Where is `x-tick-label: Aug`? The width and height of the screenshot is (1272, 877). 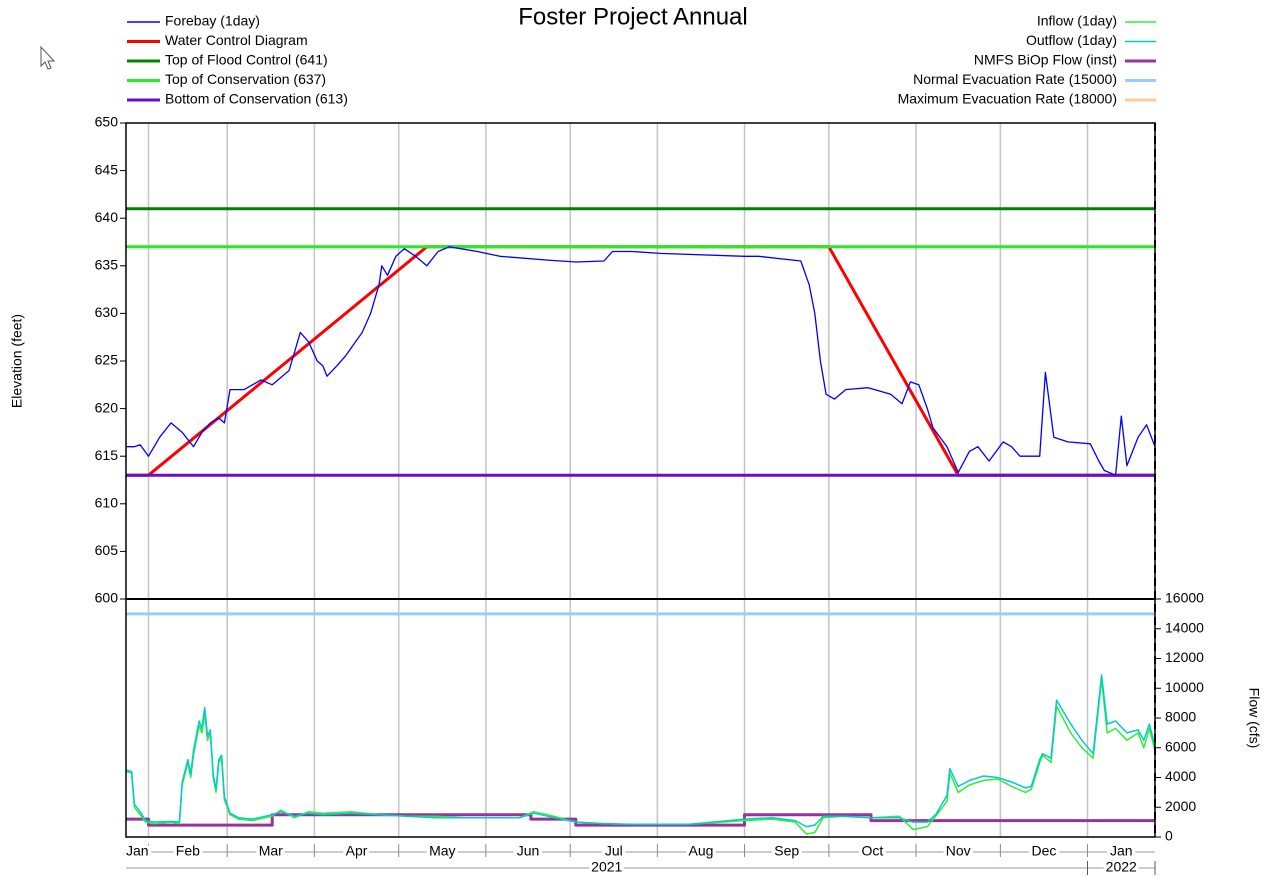 x-tick-label: Aug is located at coordinates (700, 851).